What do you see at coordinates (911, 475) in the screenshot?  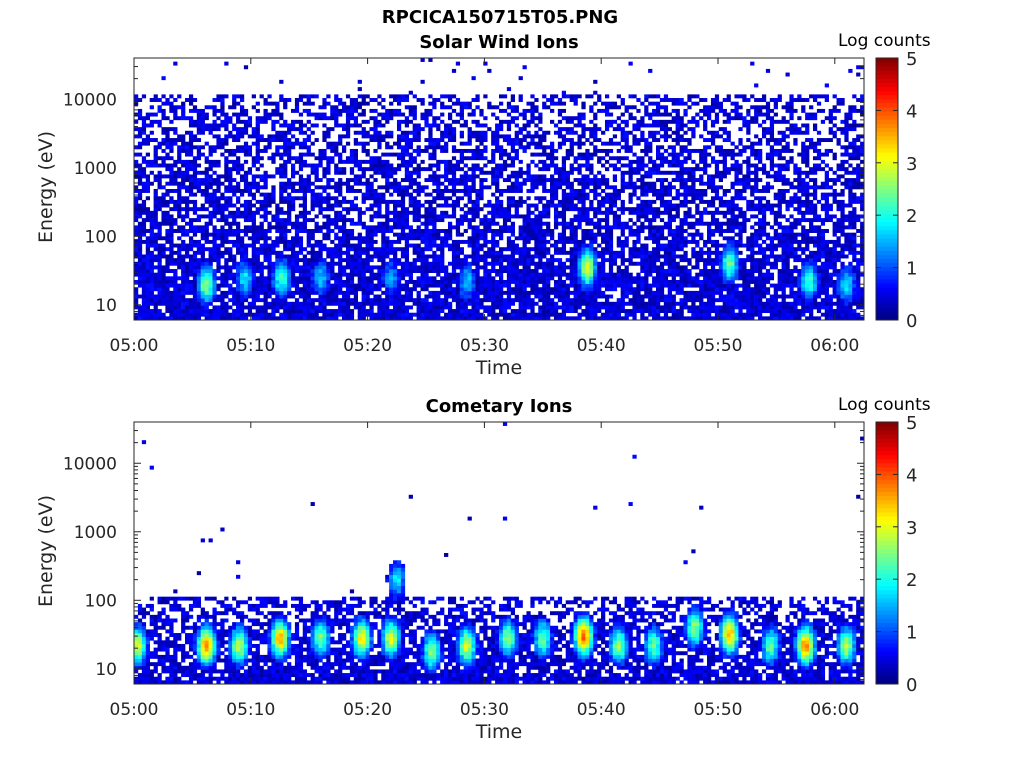 I see `colorbar-tick-label-1-4: 4` at bounding box center [911, 475].